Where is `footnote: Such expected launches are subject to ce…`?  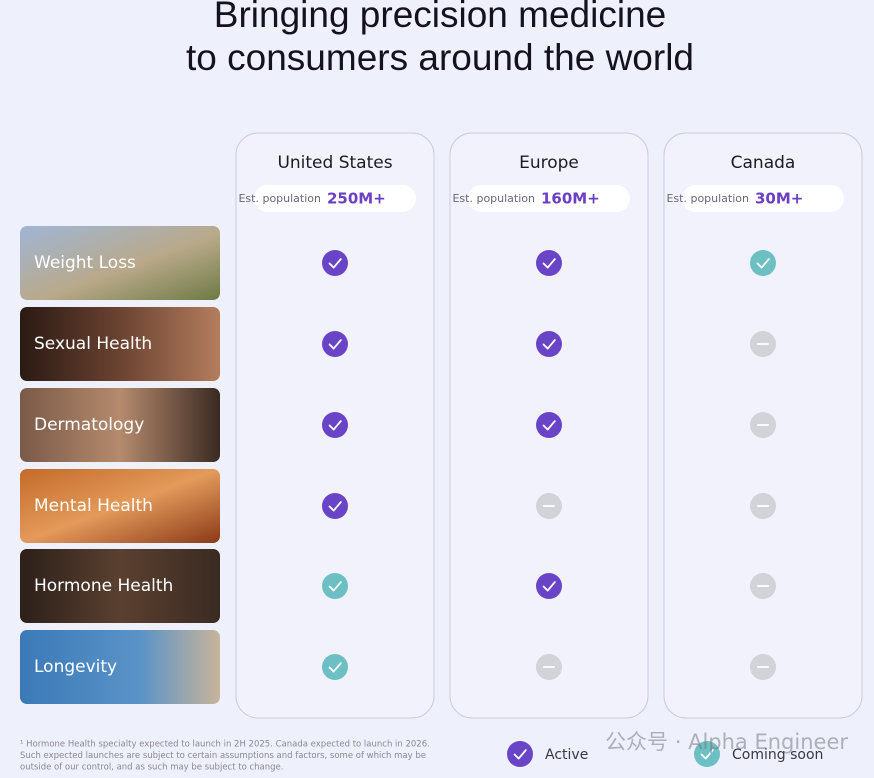 footnote: Such expected launches are subject to ce… is located at coordinates (223, 756).